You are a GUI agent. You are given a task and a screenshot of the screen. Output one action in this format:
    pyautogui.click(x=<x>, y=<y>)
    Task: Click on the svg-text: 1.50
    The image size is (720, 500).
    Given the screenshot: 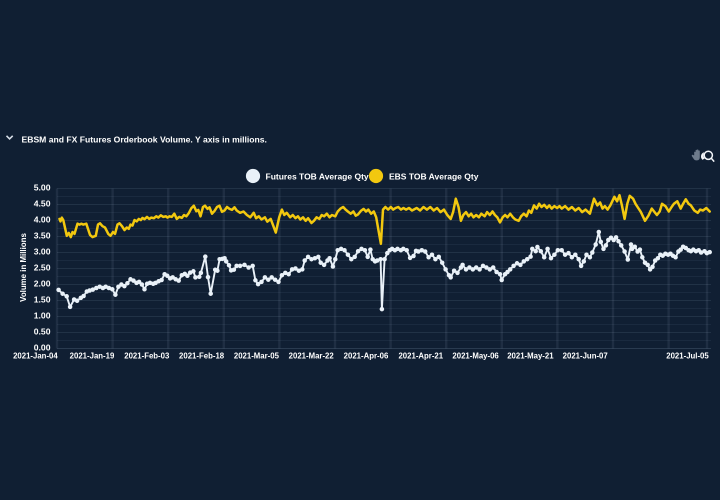 What is the action you would take?
    pyautogui.click(x=42, y=300)
    